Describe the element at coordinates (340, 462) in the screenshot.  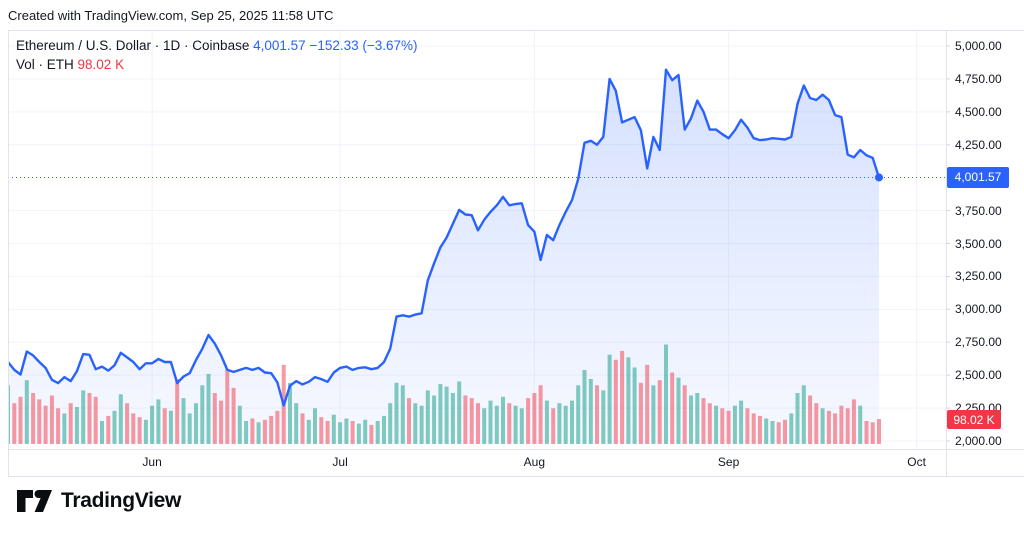
I see `time-tick-label: Jul` at that location.